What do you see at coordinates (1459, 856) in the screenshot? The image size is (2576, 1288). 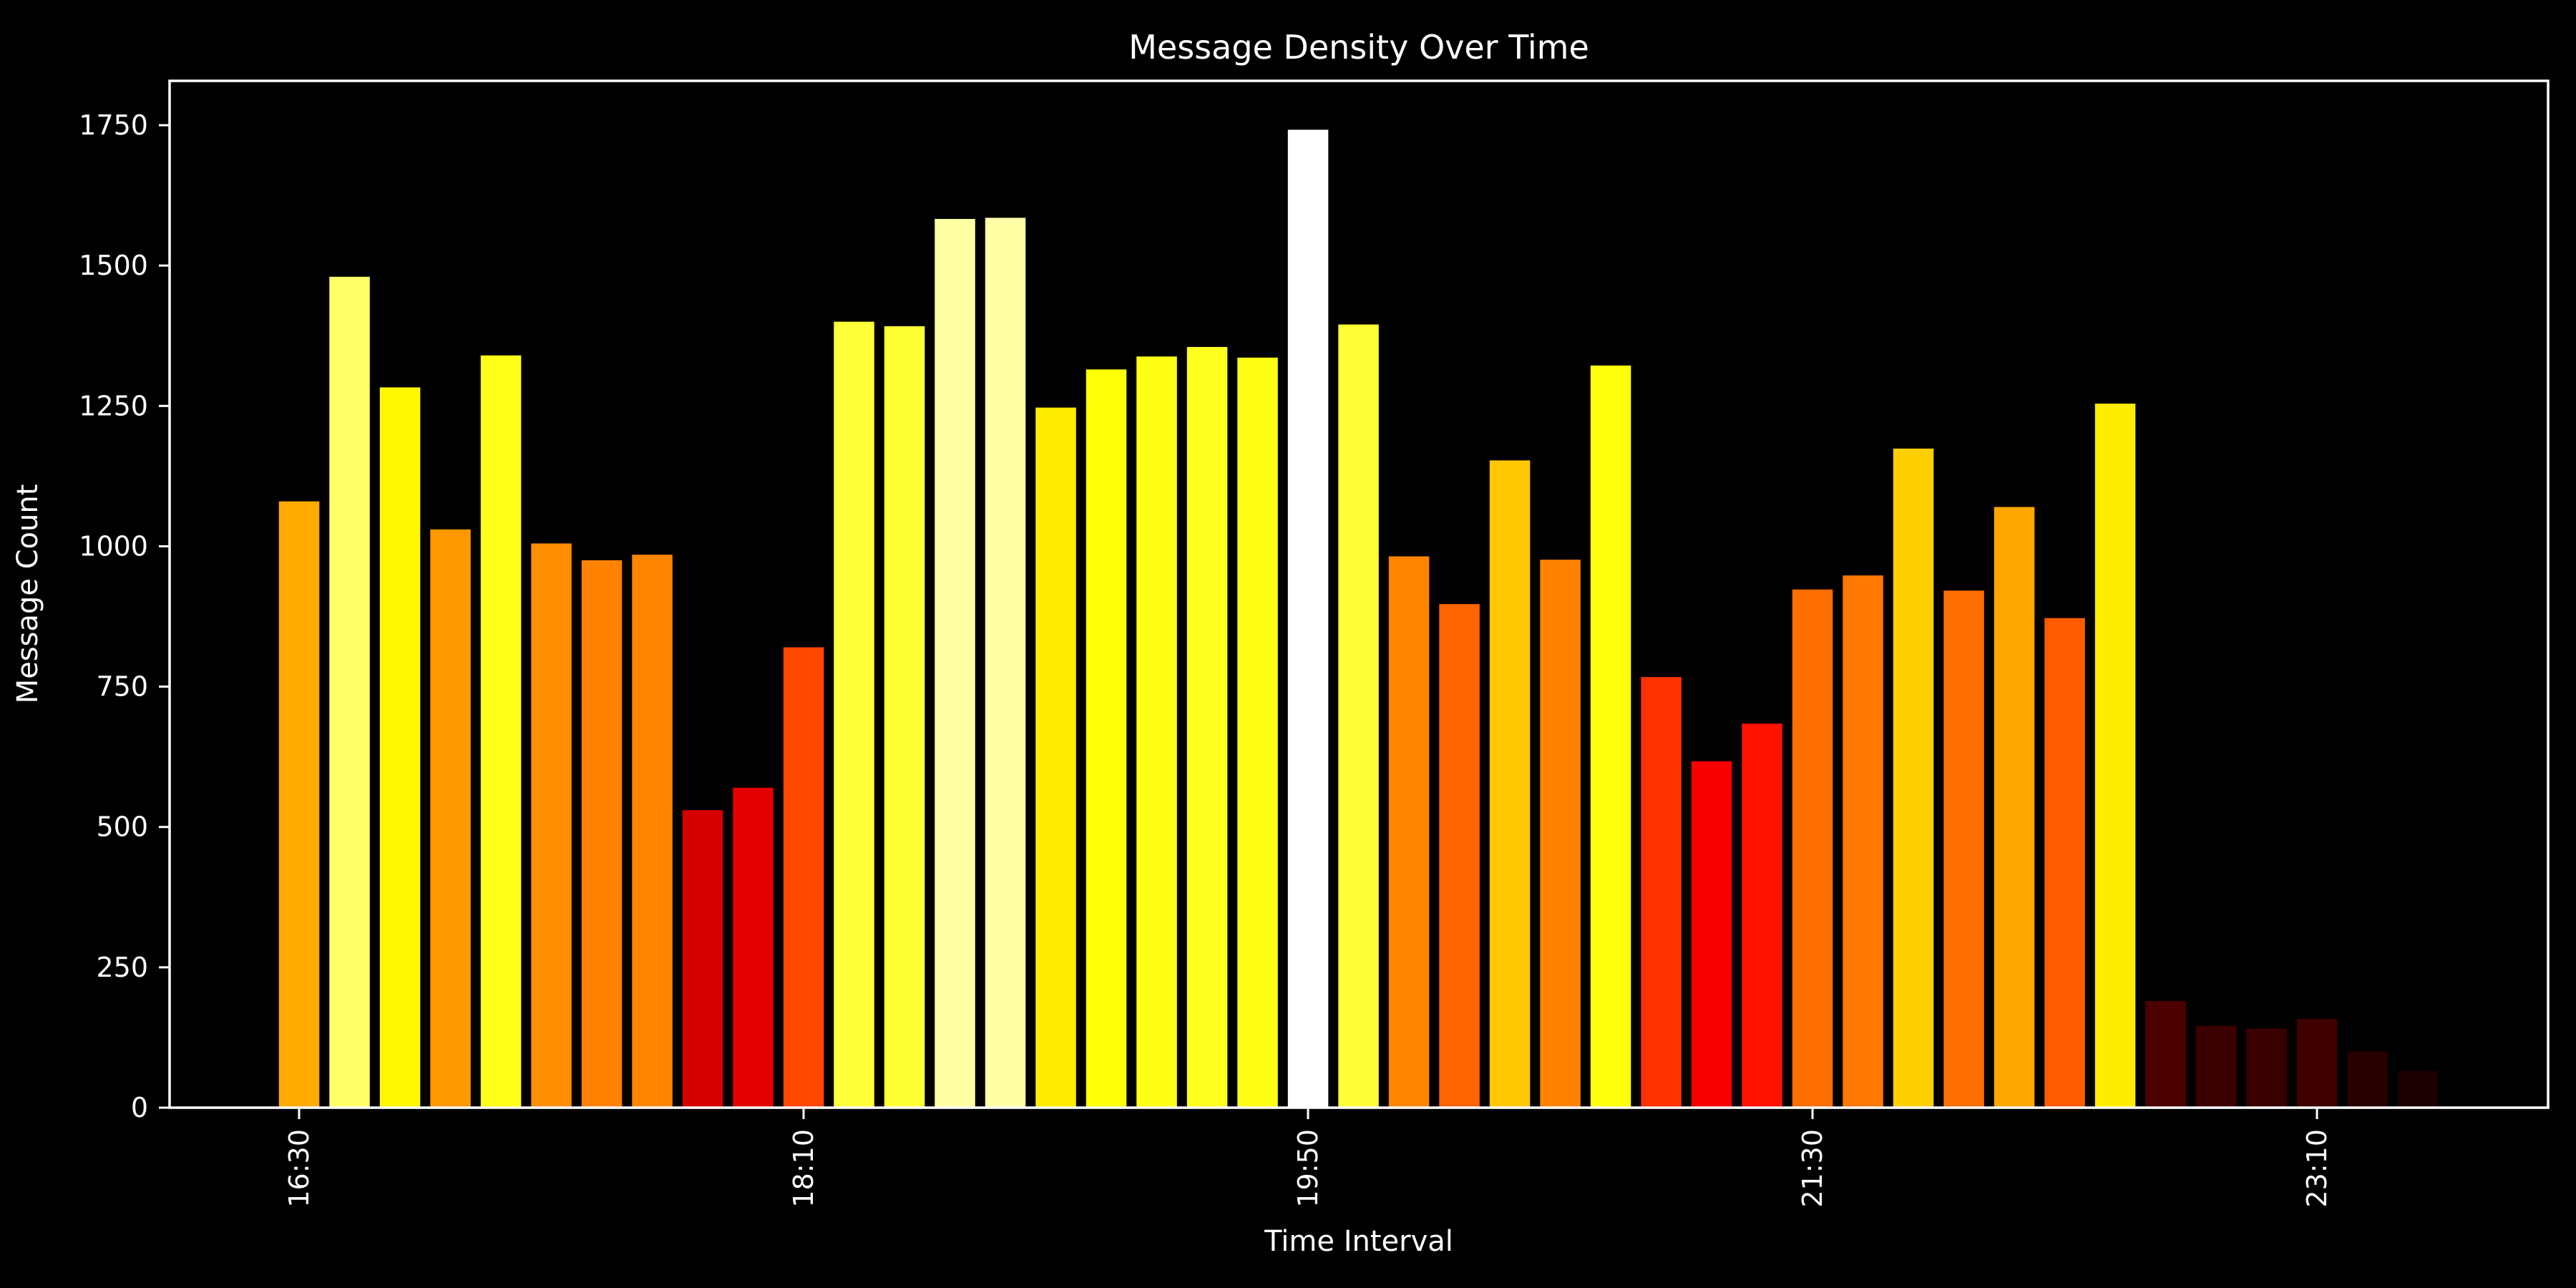 I see `bar-20:20` at bounding box center [1459, 856].